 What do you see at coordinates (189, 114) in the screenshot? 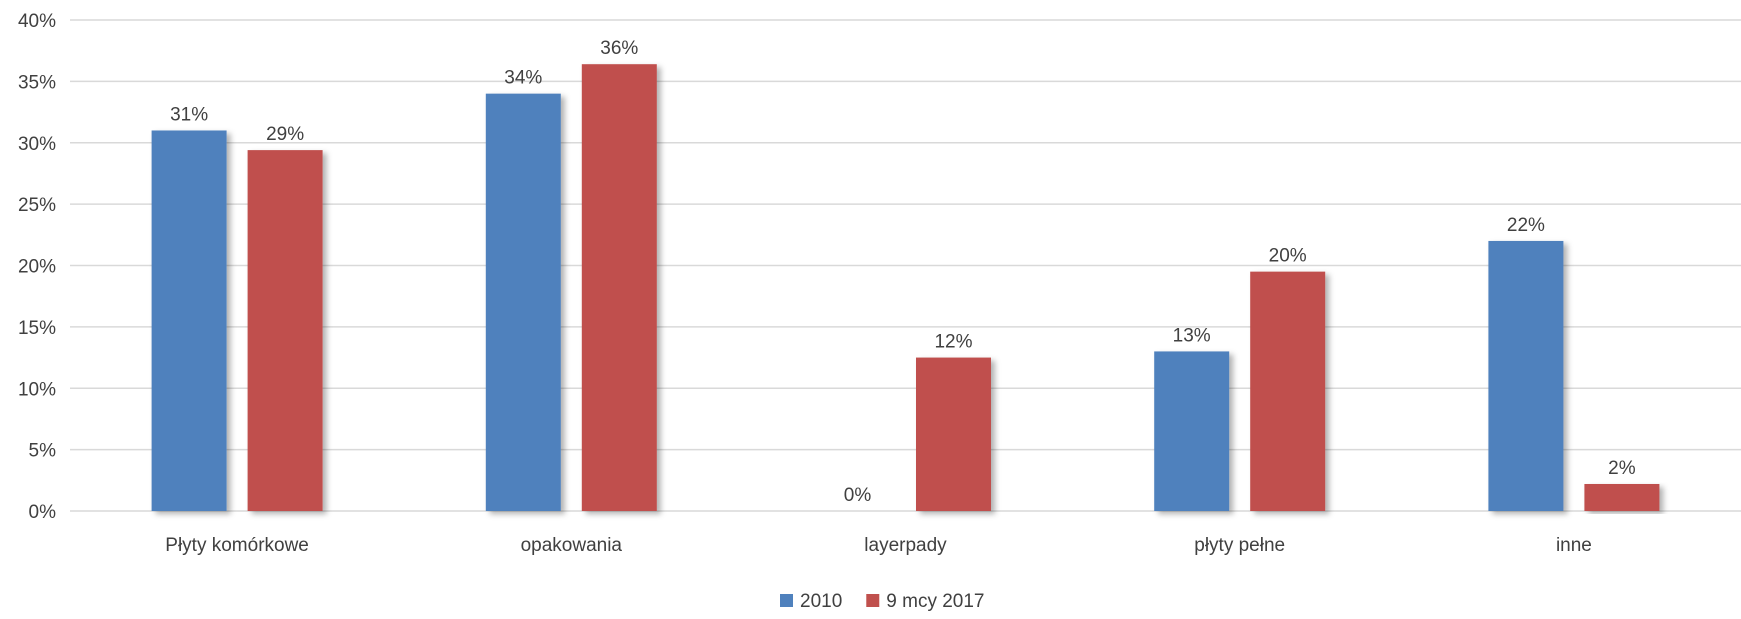
I see `data-label: 31%` at bounding box center [189, 114].